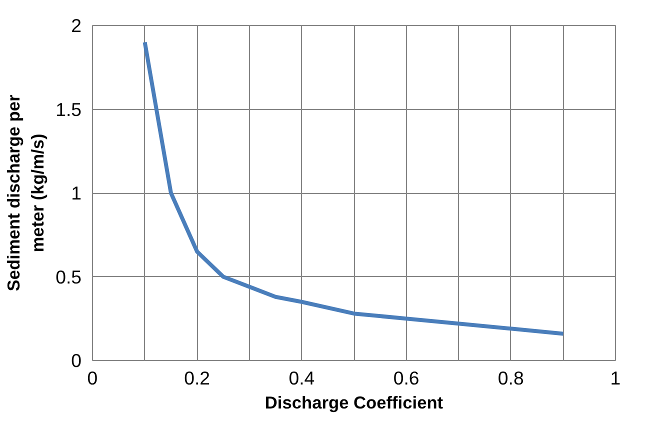 This screenshot has width=653, height=423. What do you see at coordinates (76, 25) in the screenshot?
I see `y-tick-label: 2` at bounding box center [76, 25].